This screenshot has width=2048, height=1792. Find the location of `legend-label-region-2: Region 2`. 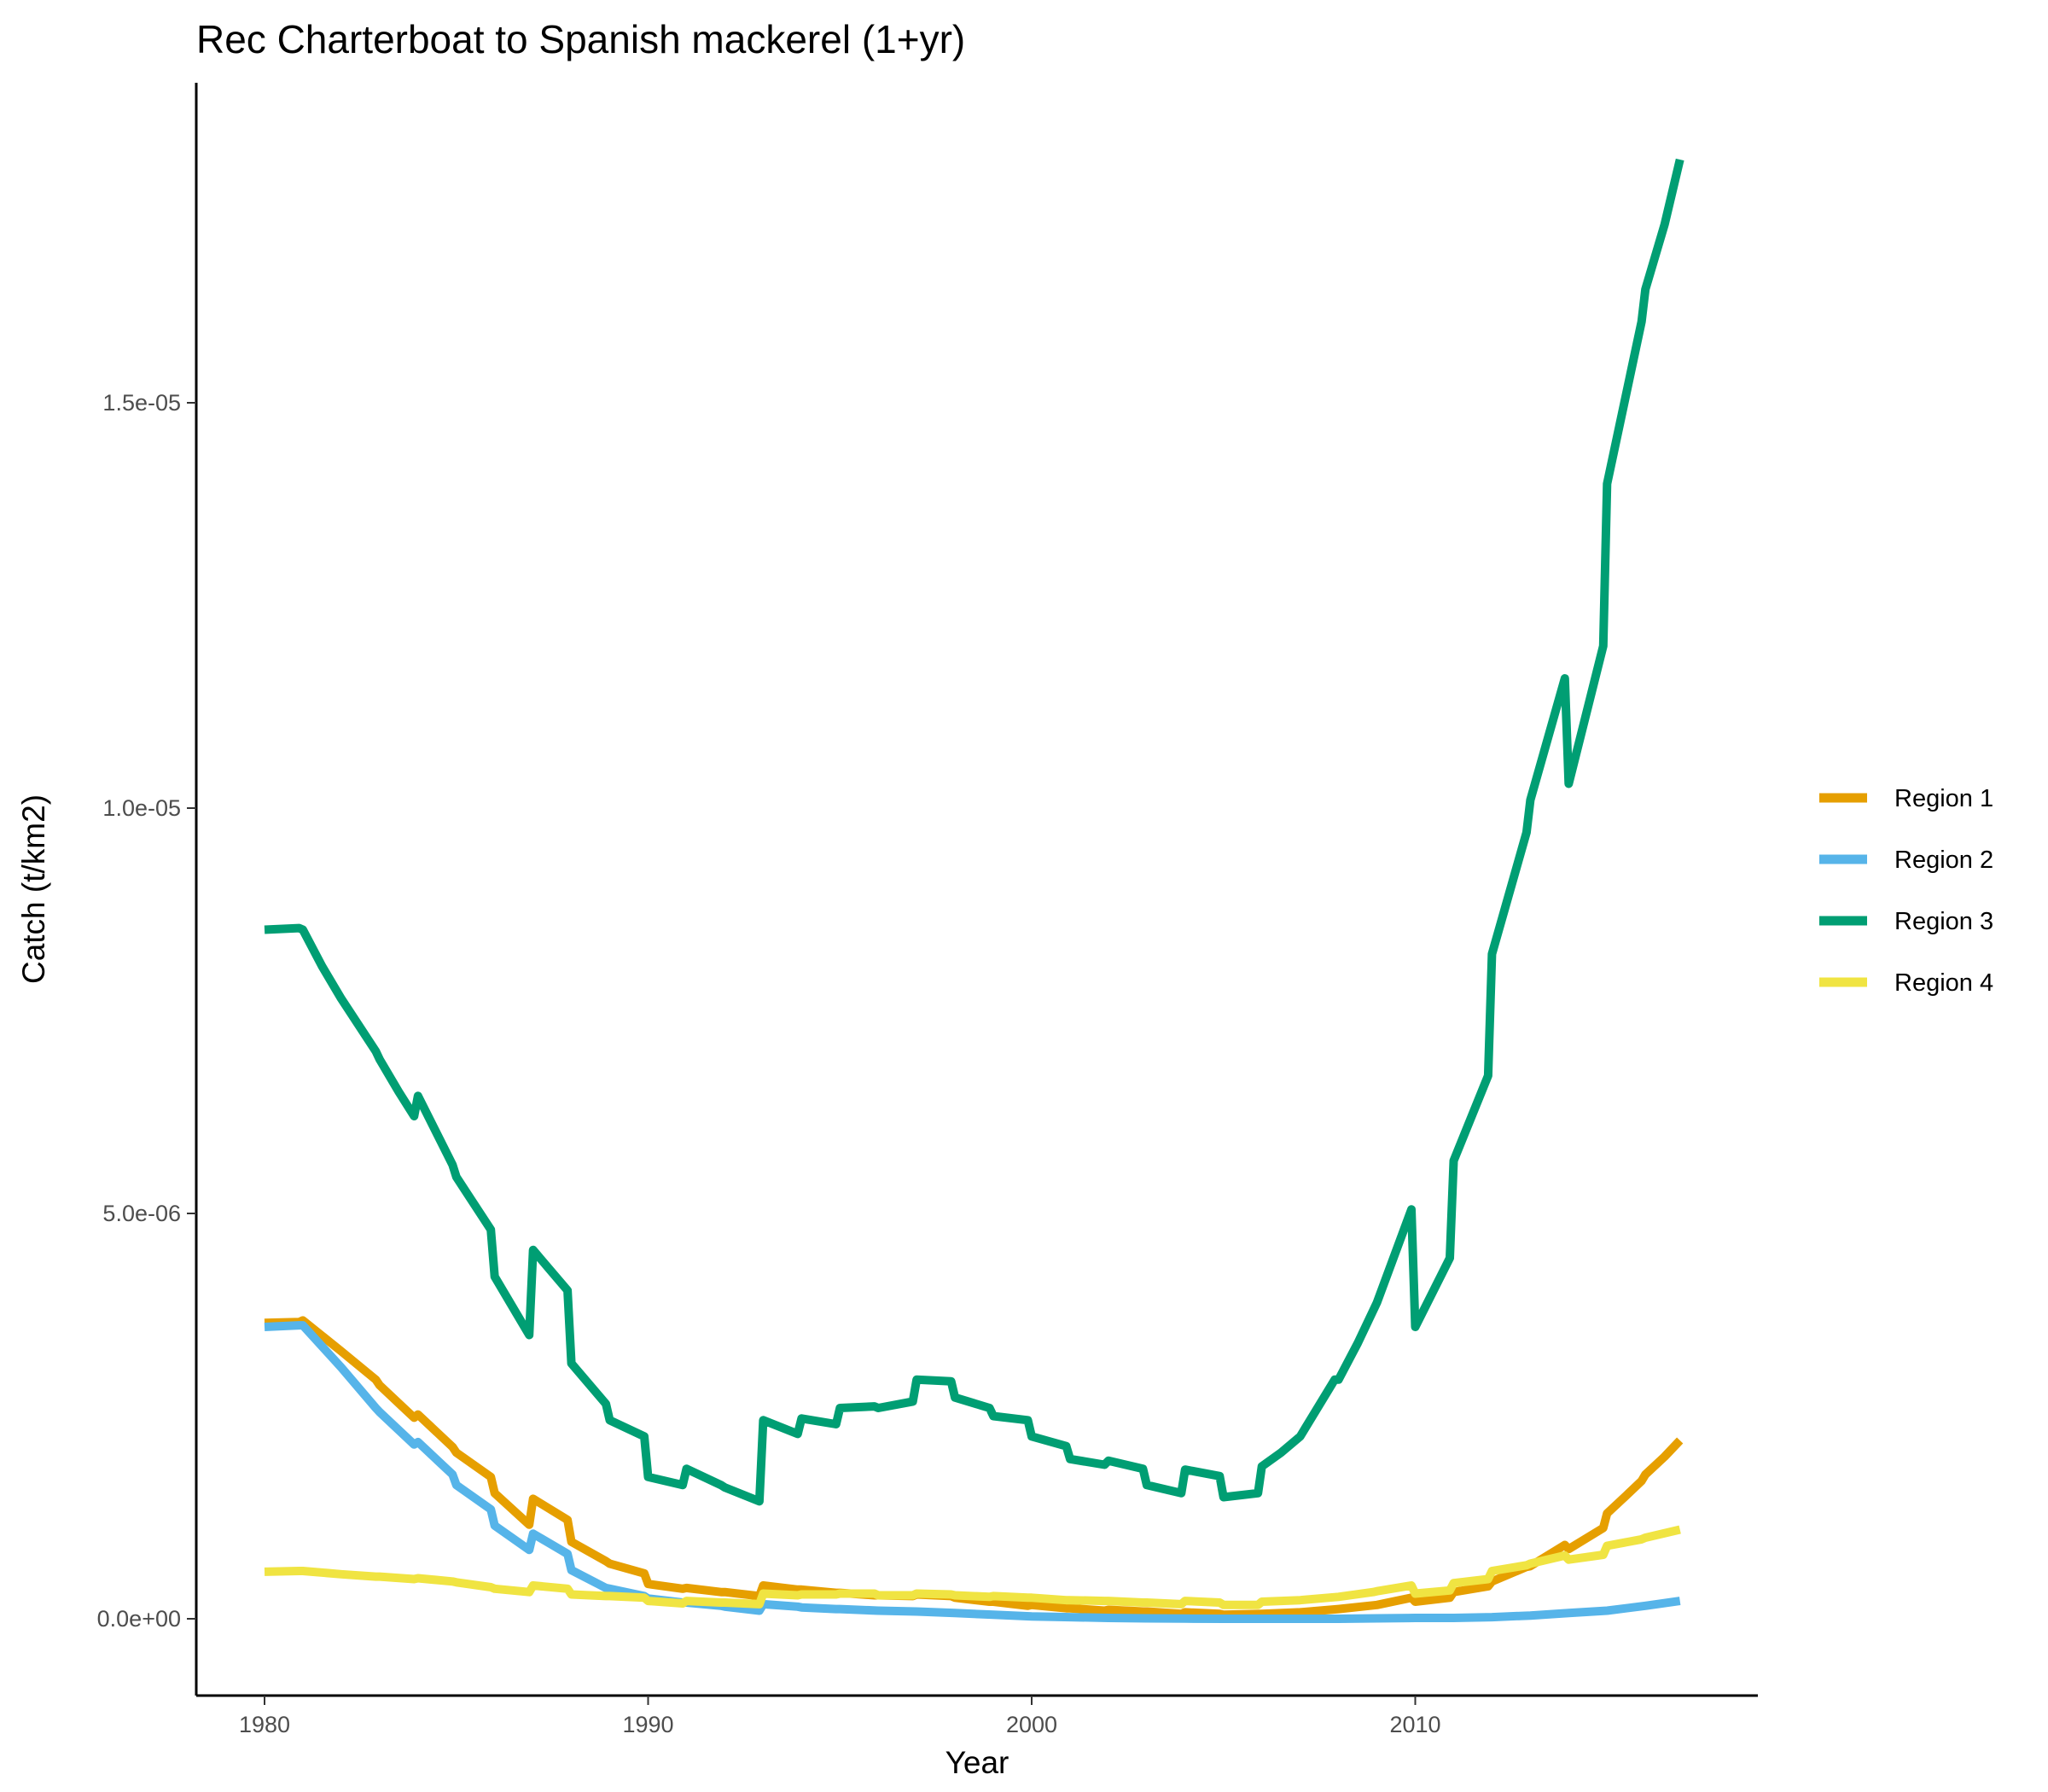

legend-label-region-2: Region 2 is located at coordinates (1944, 860).